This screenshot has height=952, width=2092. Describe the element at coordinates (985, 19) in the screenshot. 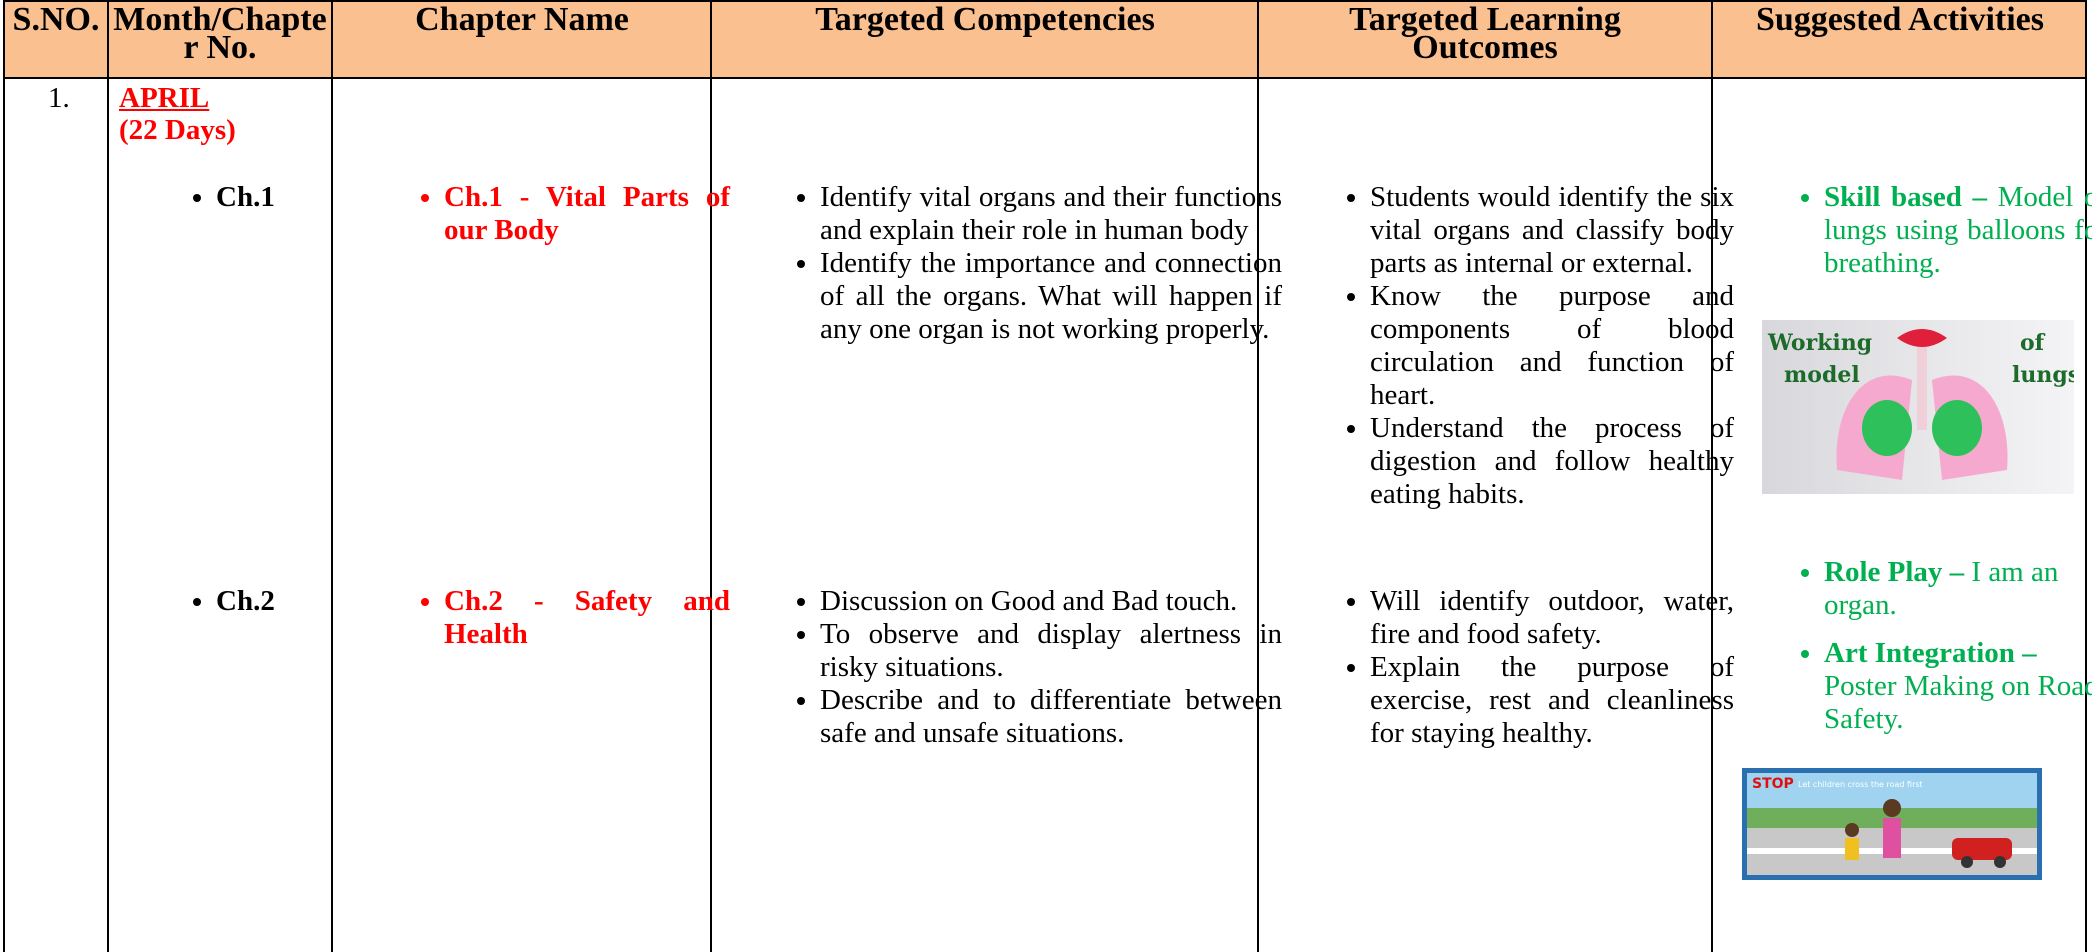

I see `header-cell: Targeted Competencies` at that location.